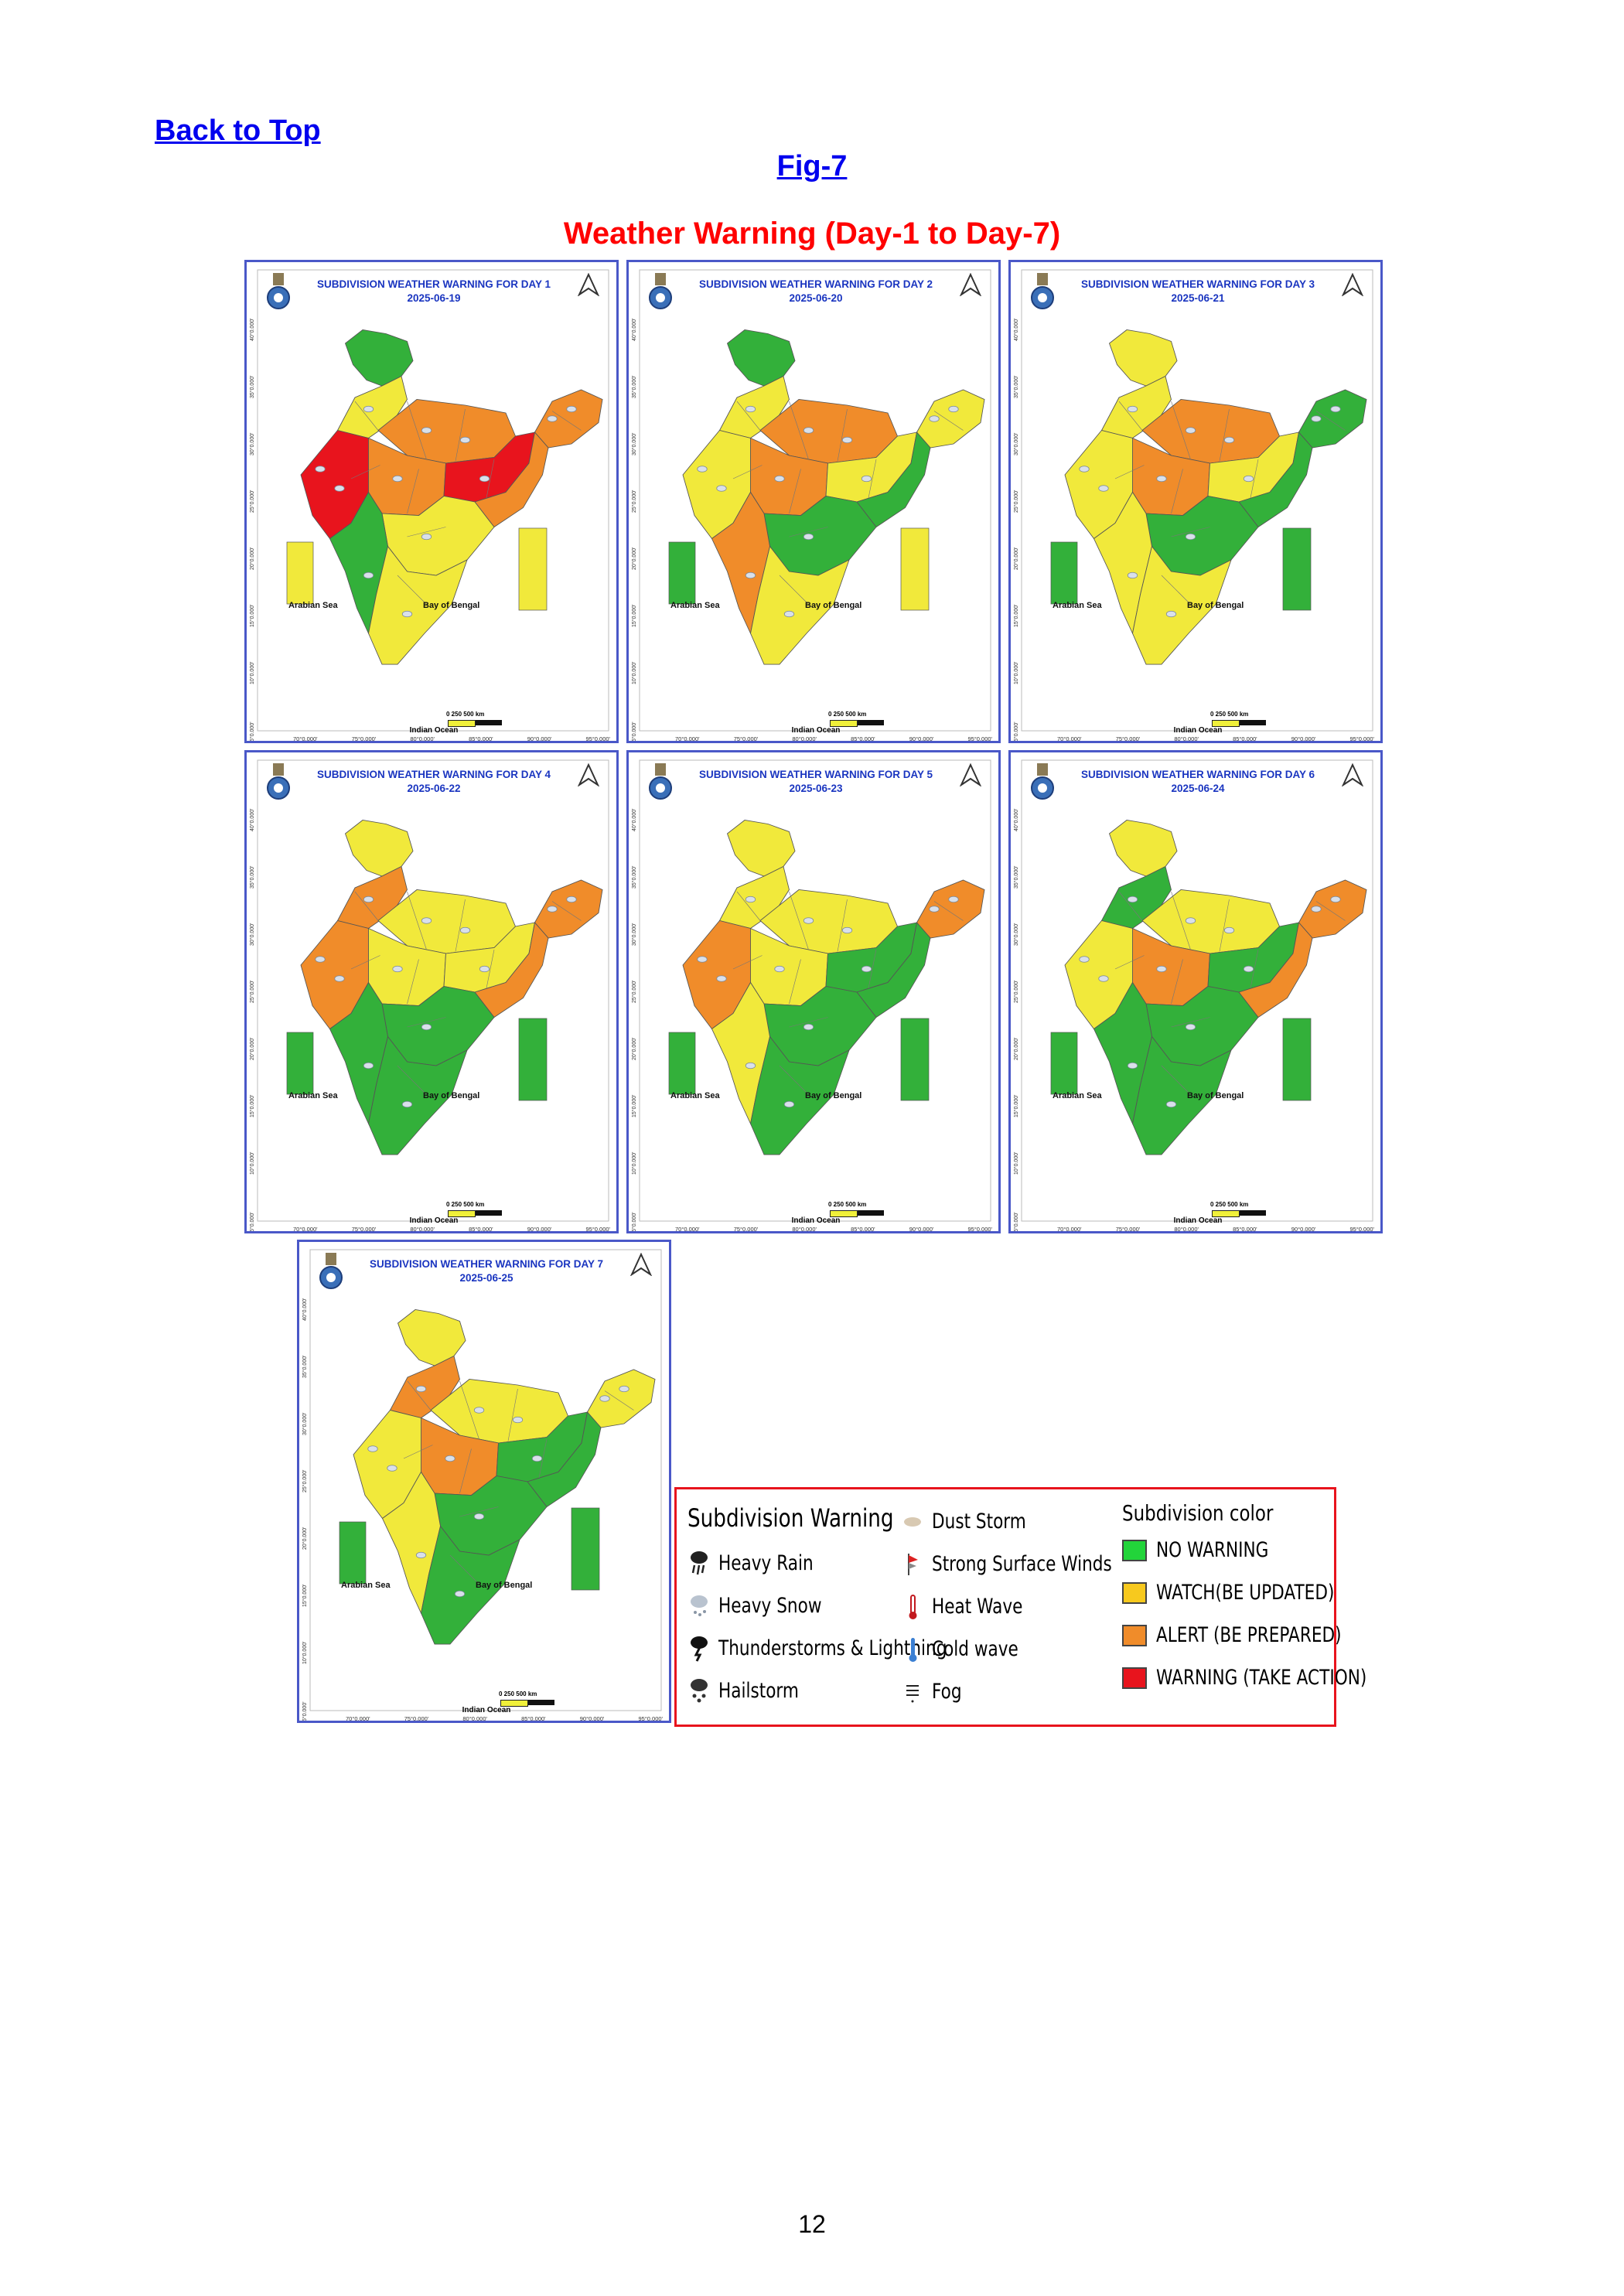 The height and width of the screenshot is (2296, 1624). What do you see at coordinates (1261, 1678) in the screenshot?
I see `legend-color-label: WARNING (TAKE ACTION)` at bounding box center [1261, 1678].